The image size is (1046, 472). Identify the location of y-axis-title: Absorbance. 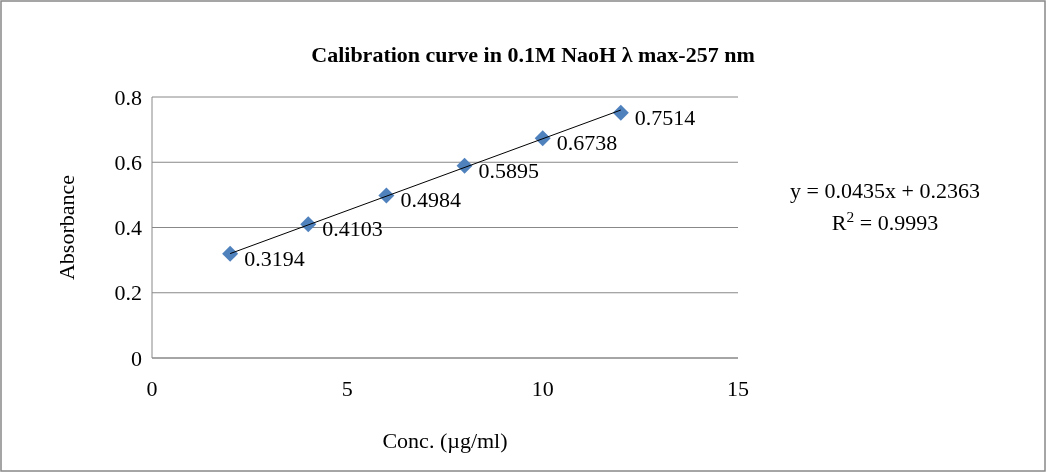
(66, 227).